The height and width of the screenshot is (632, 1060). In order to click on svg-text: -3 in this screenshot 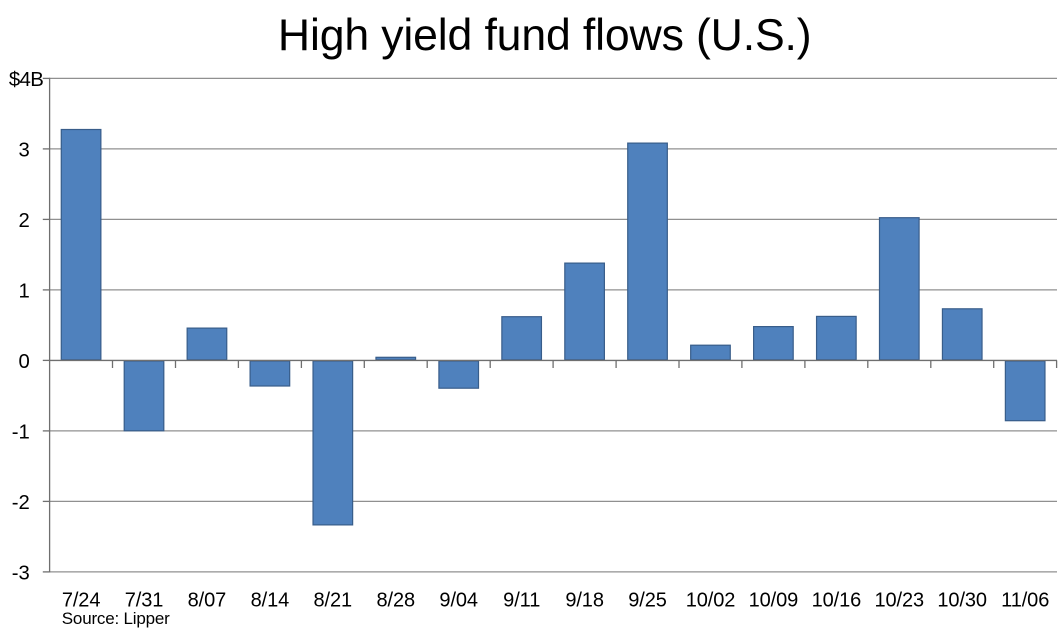, I will do `click(21, 574)`.